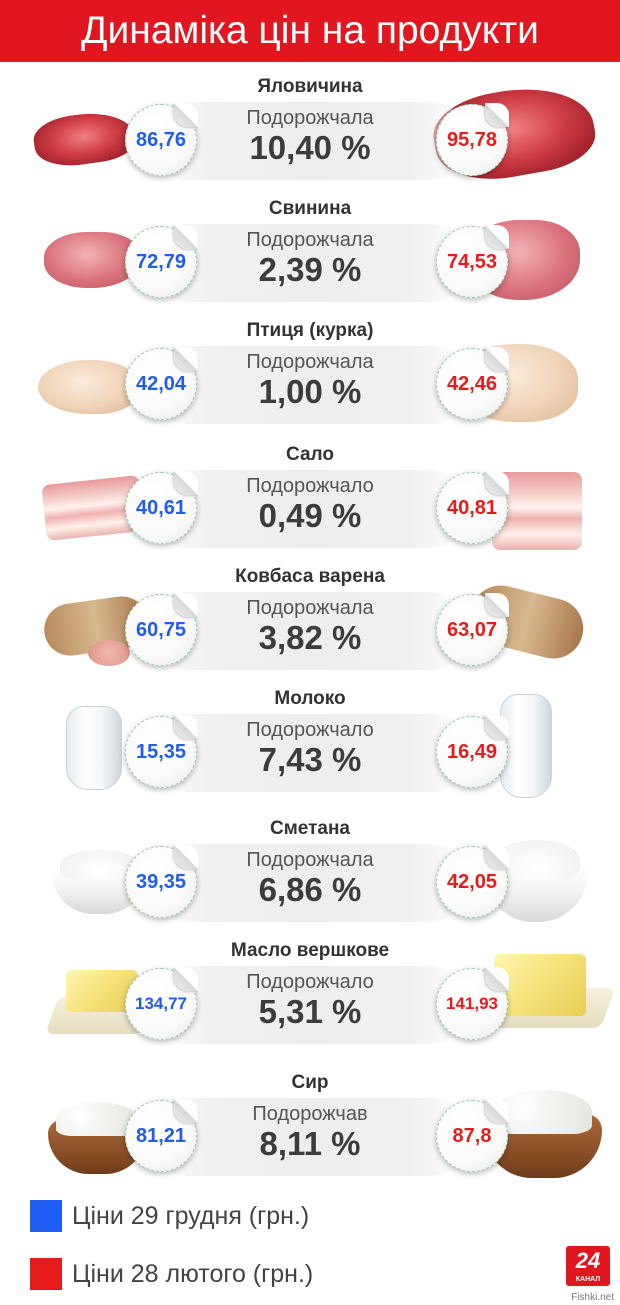 Image resolution: width=620 pixels, height=1305 pixels. What do you see at coordinates (161, 139) in the screenshot?
I see `old-price-sticker: 86,76` at bounding box center [161, 139].